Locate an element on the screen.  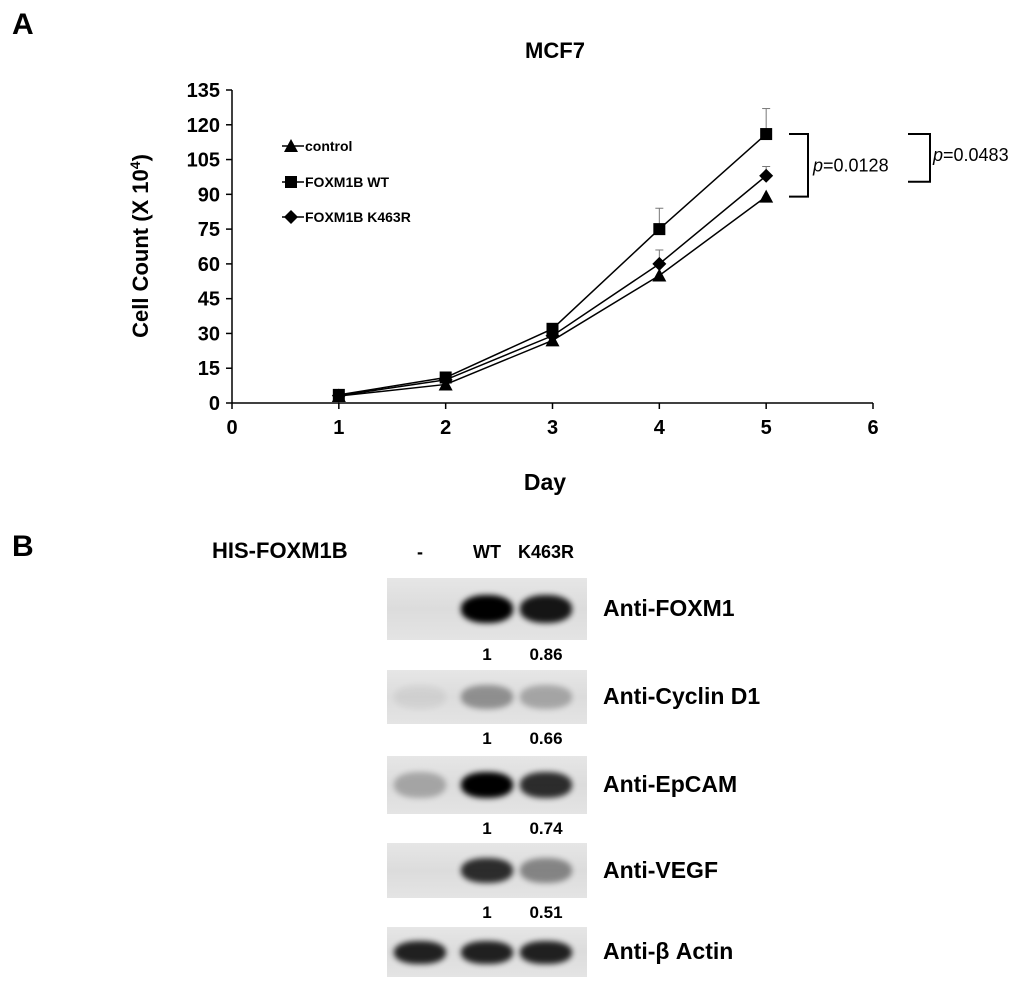
chart-legend: control FOXM1B WT FOXM1B K463R is located at coordinates (346, 181).